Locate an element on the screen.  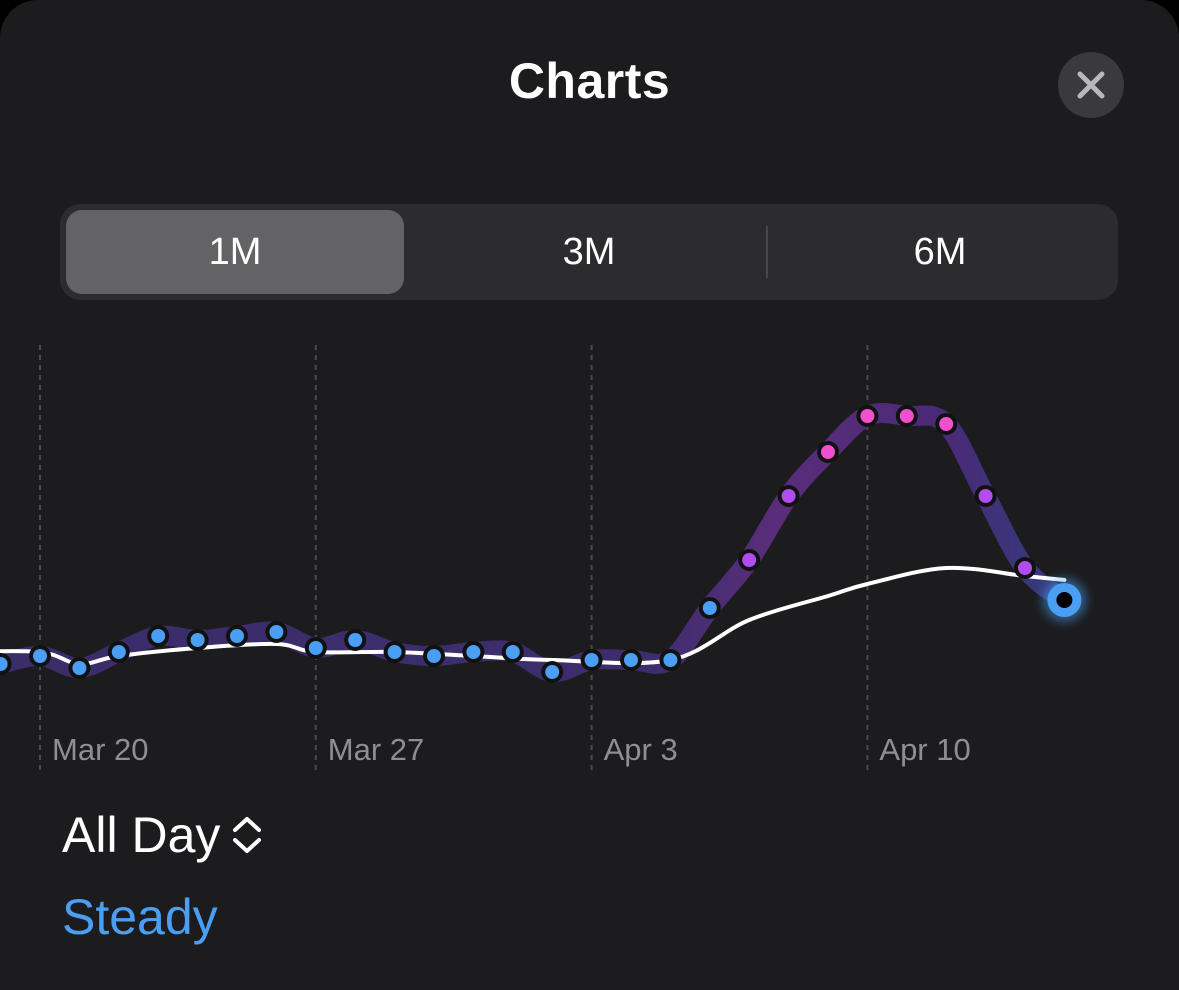
close-button is located at coordinates (1091, 85).